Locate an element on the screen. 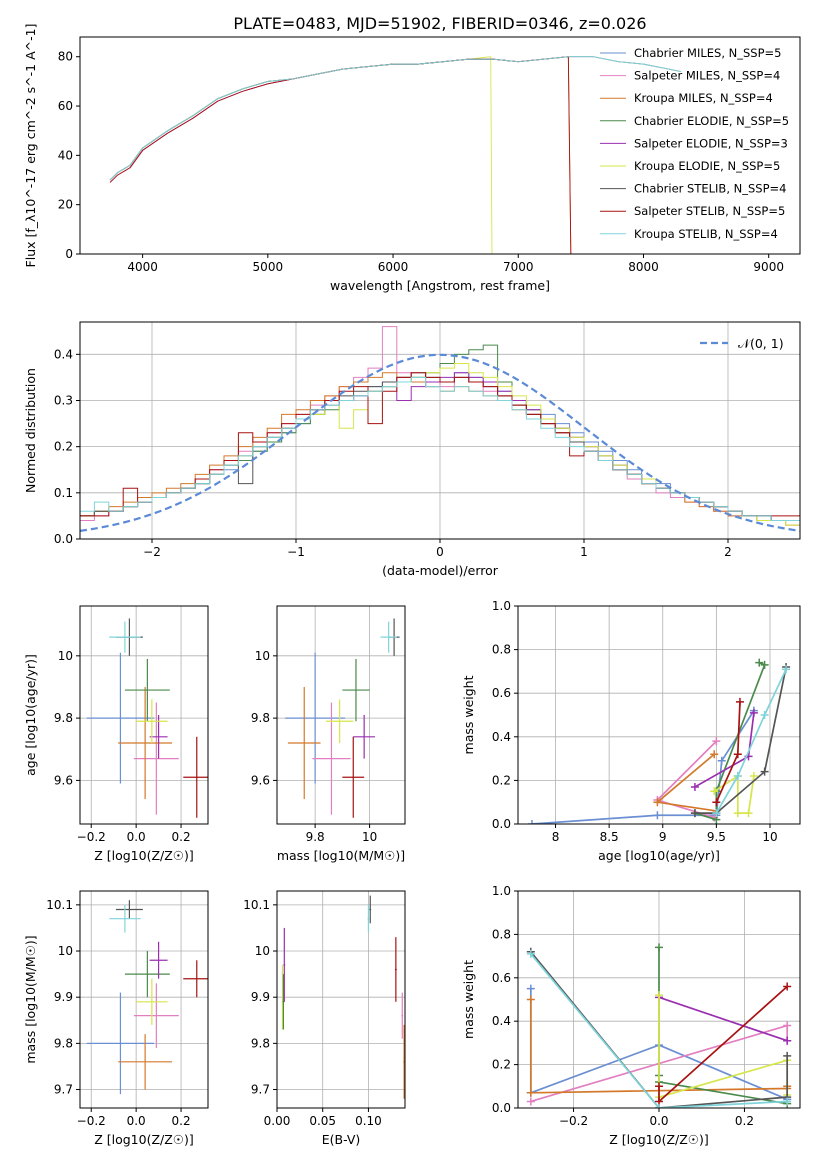 The width and height of the screenshot is (819, 1170). legend-label: Chabrier STELIB, N_SSP=4 is located at coordinates (710, 189).